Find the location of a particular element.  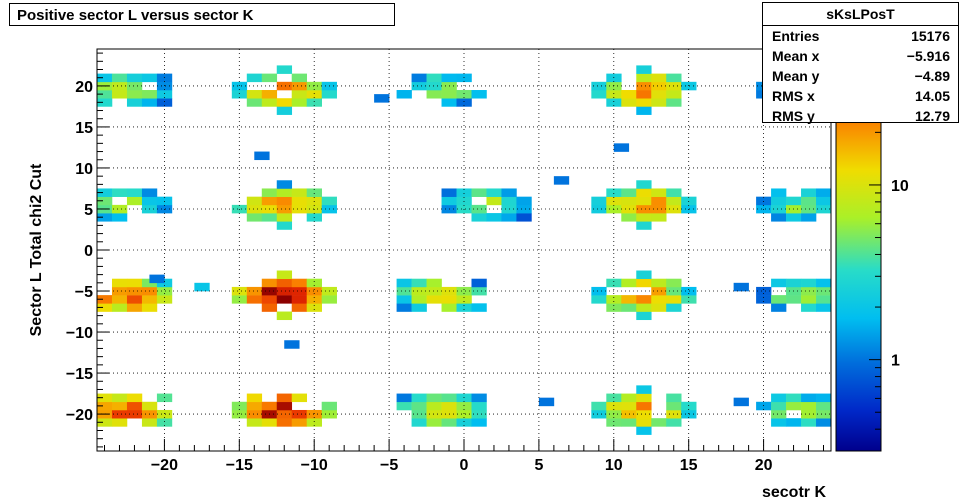

stats-row-rms-x: RMS x 14.05 is located at coordinates (861, 98).